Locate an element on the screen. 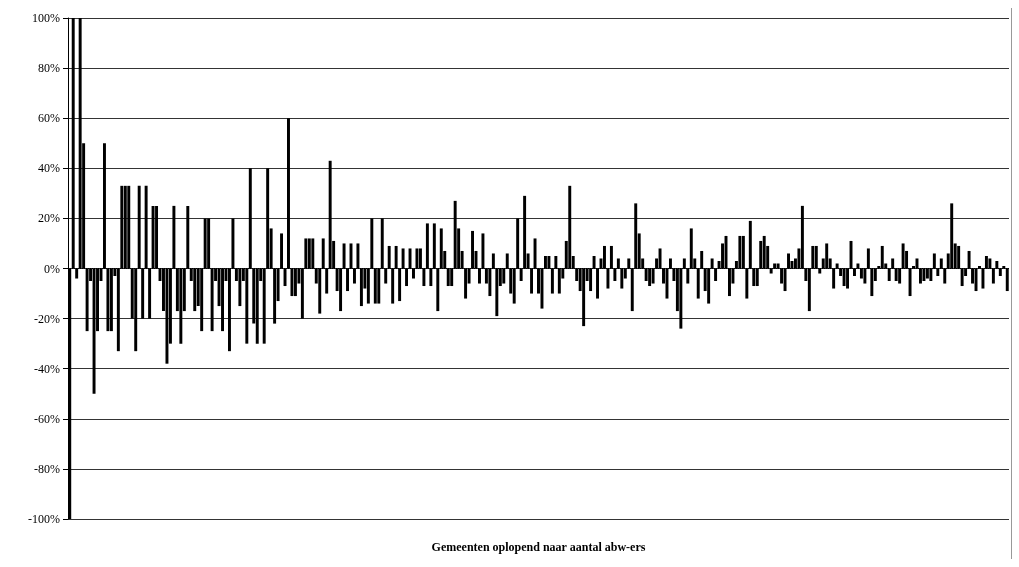  x-axis-title: Gemeenten oplopend naar aantal abw-ers is located at coordinates (538, 547).